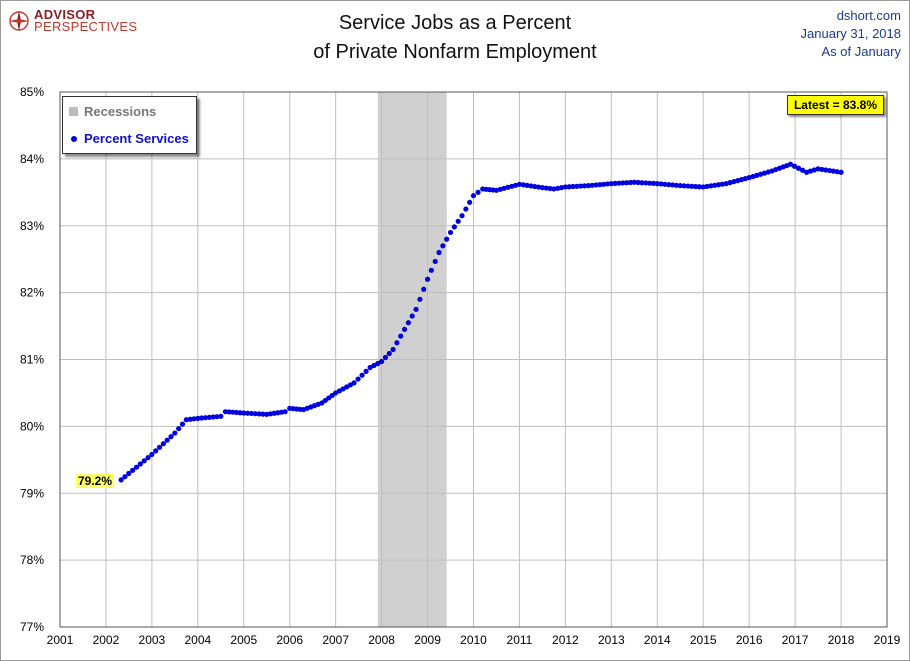 Image resolution: width=910 pixels, height=661 pixels. What do you see at coordinates (611, 640) in the screenshot?
I see `x-tick-label: 2013` at bounding box center [611, 640].